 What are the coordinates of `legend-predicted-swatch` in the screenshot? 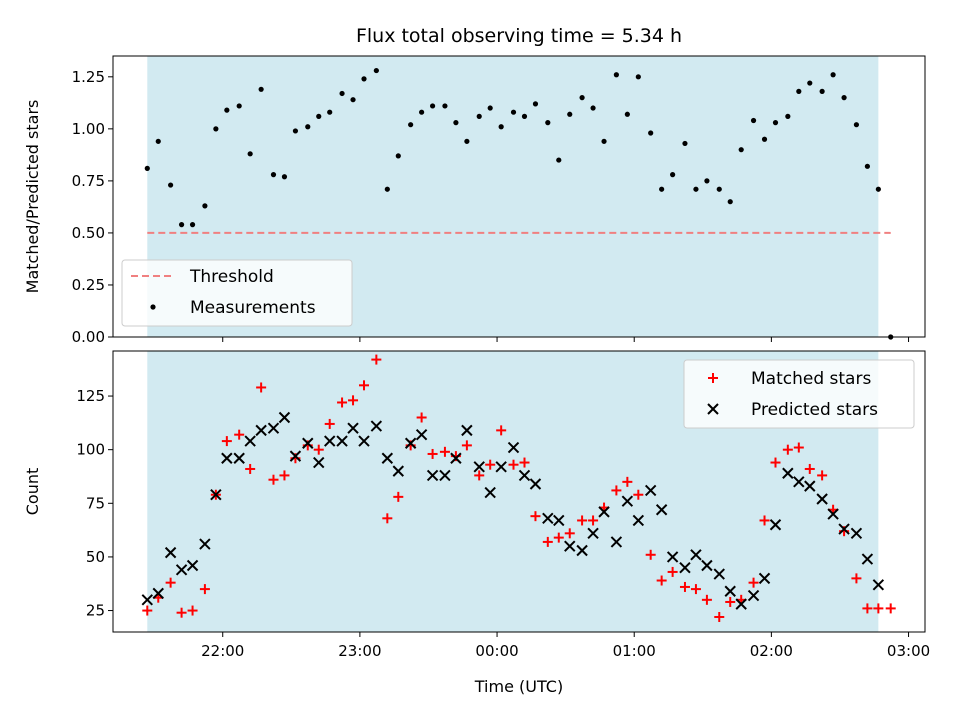 It's located at (713, 409).